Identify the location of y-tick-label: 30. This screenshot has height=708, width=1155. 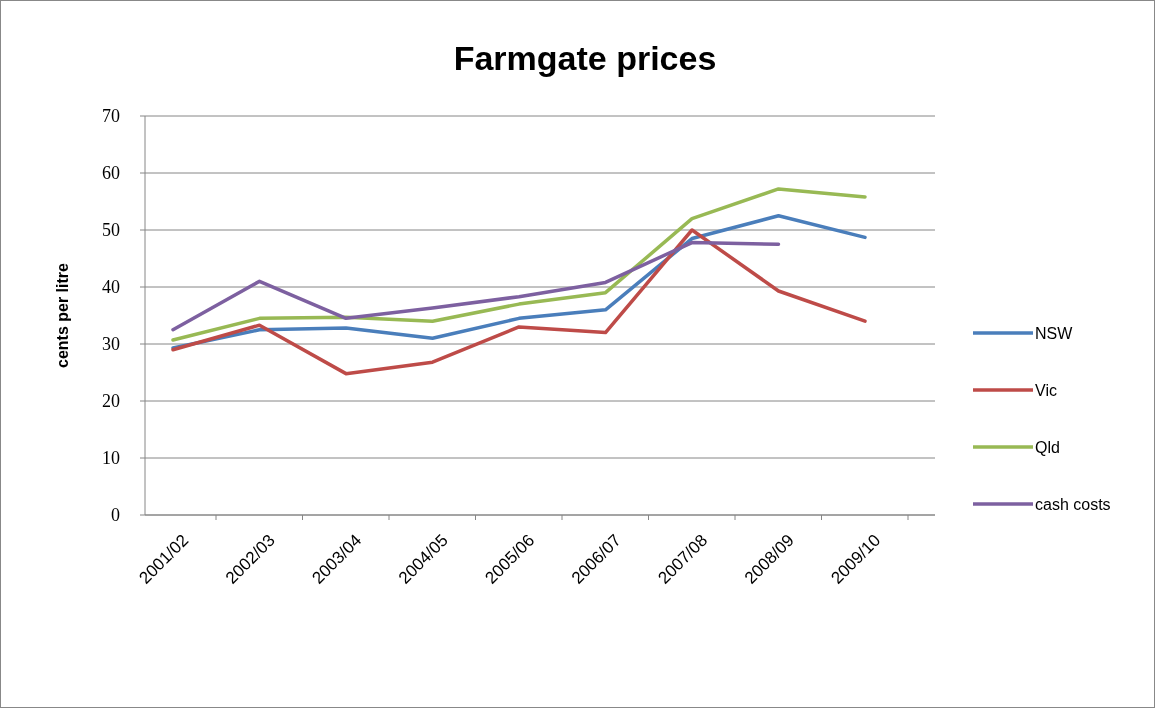
(111, 344).